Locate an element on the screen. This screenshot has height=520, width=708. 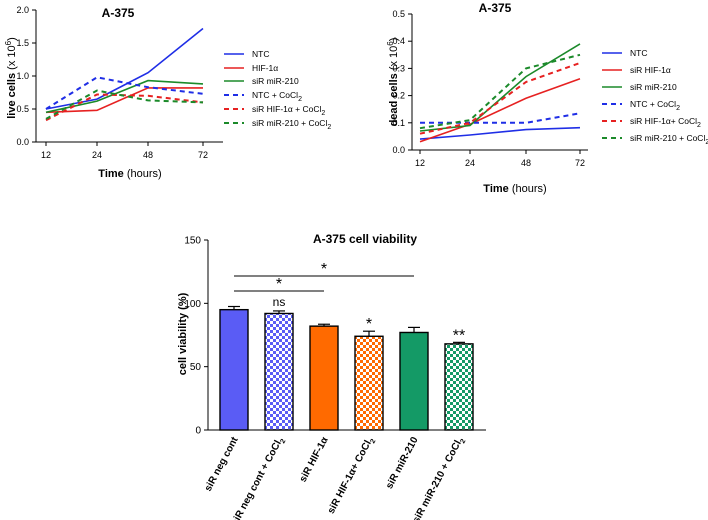
live-legend-label-4: siR HIF-1α + CoCl2 is located at coordinates (288, 110).